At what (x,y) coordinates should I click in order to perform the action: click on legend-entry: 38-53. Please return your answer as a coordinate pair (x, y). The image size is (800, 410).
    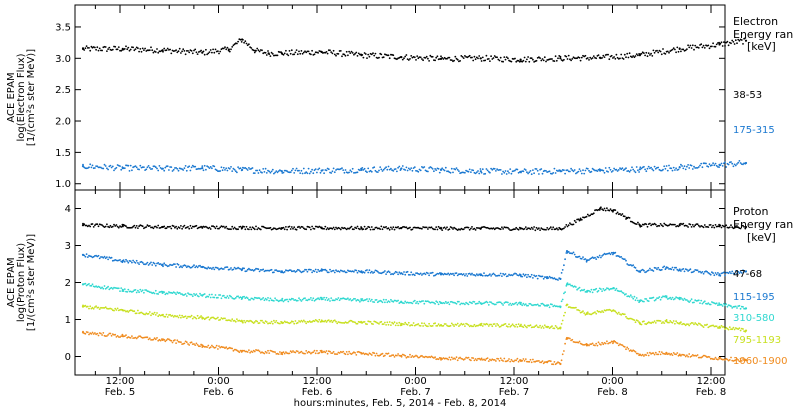
    Looking at the image, I should click on (747, 95).